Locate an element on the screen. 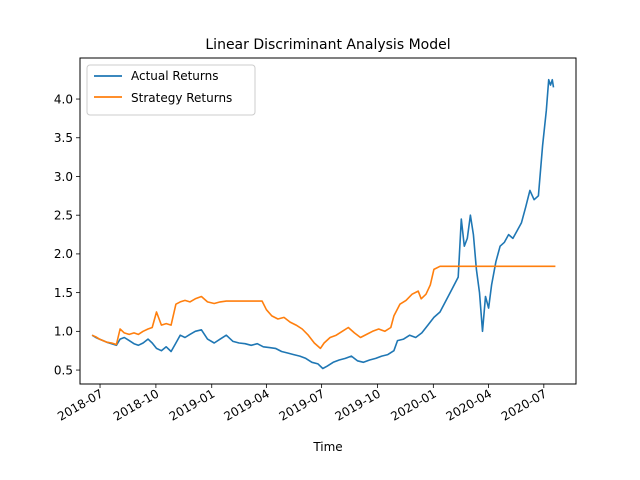 Image resolution: width=640 pixels, height=480 pixels. legend-label-actual-returns: Actual Returns is located at coordinates (174, 76).